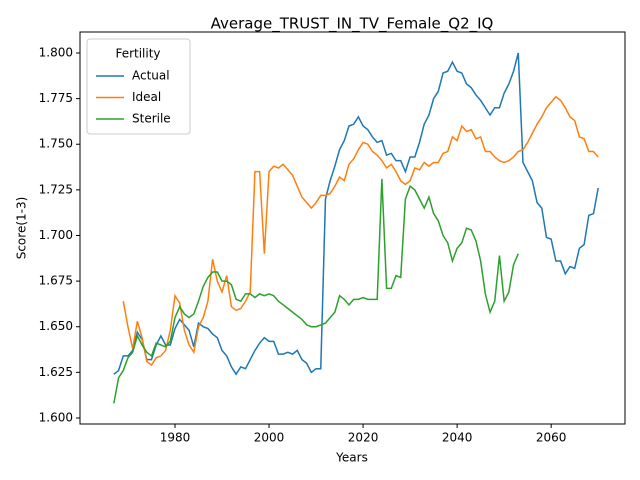 The image size is (640, 480). Describe the element at coordinates (351, 458) in the screenshot. I see `x-axis-label: Years` at that location.